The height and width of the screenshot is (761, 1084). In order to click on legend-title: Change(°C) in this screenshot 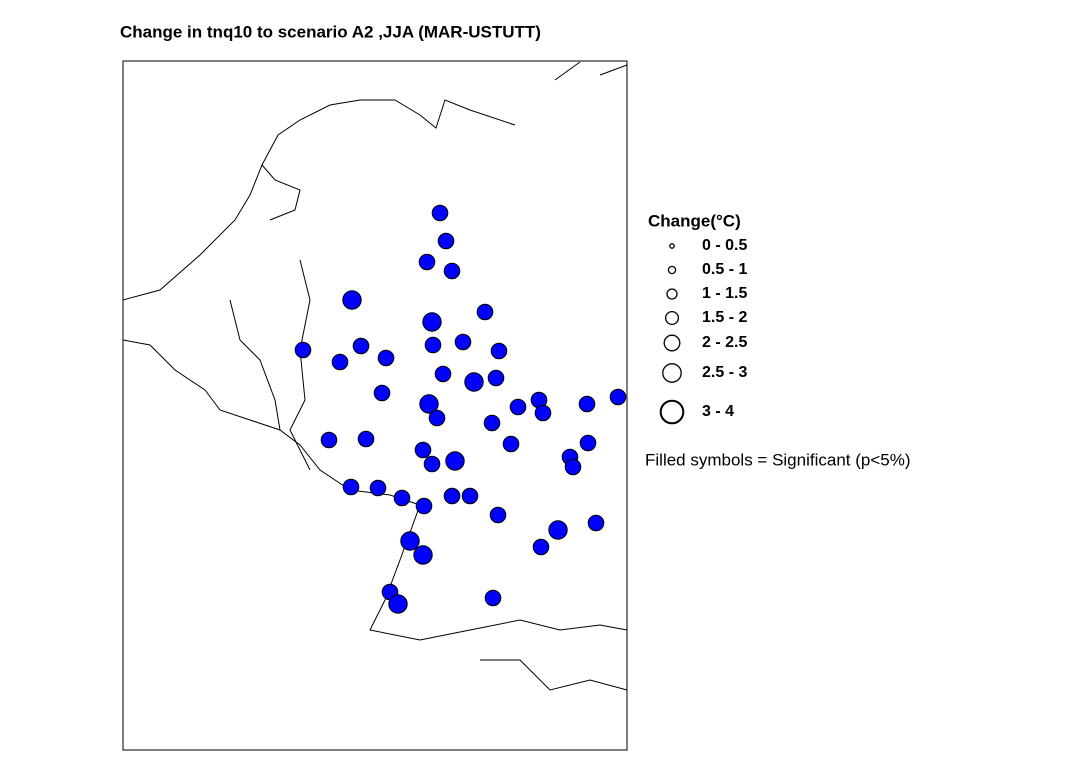, I will do `click(694, 220)`.